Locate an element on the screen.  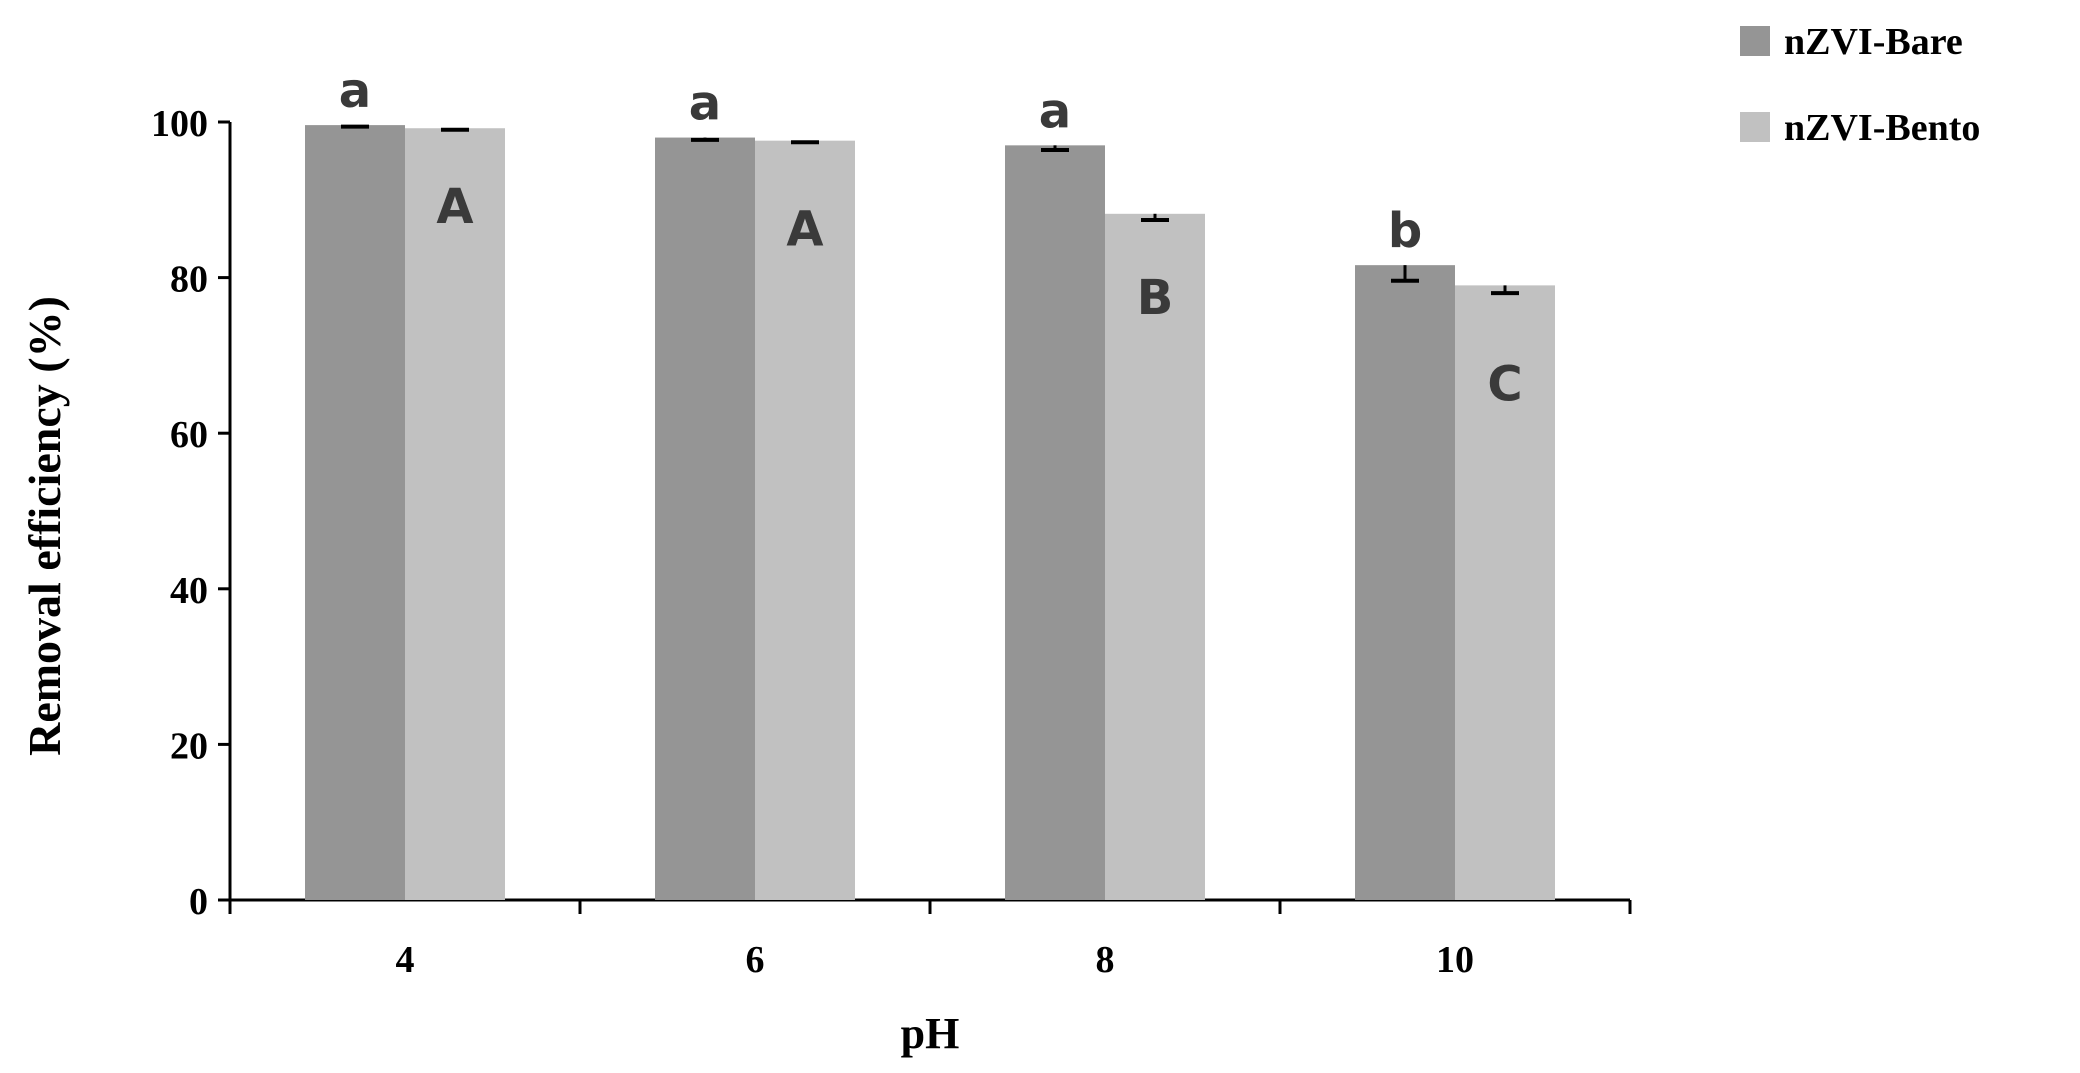
y-tick-label: 40 is located at coordinates (189, 591).